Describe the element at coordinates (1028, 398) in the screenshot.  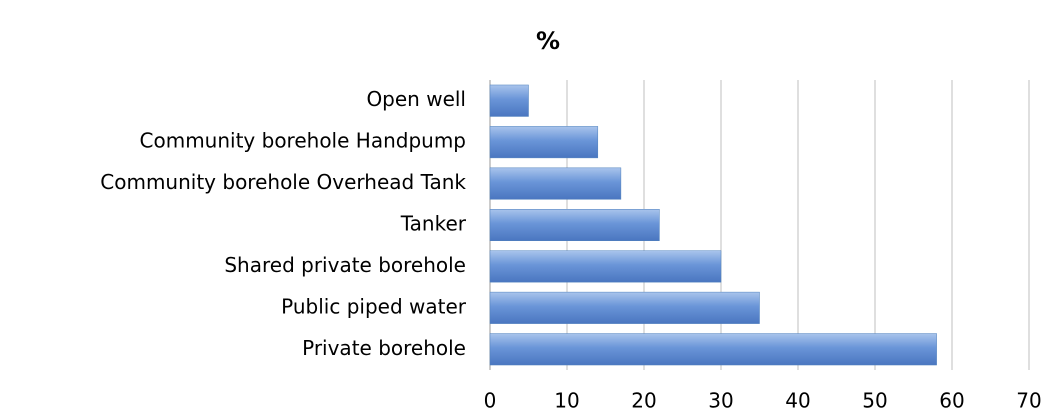
I see `x-tick-label: 70` at that location.